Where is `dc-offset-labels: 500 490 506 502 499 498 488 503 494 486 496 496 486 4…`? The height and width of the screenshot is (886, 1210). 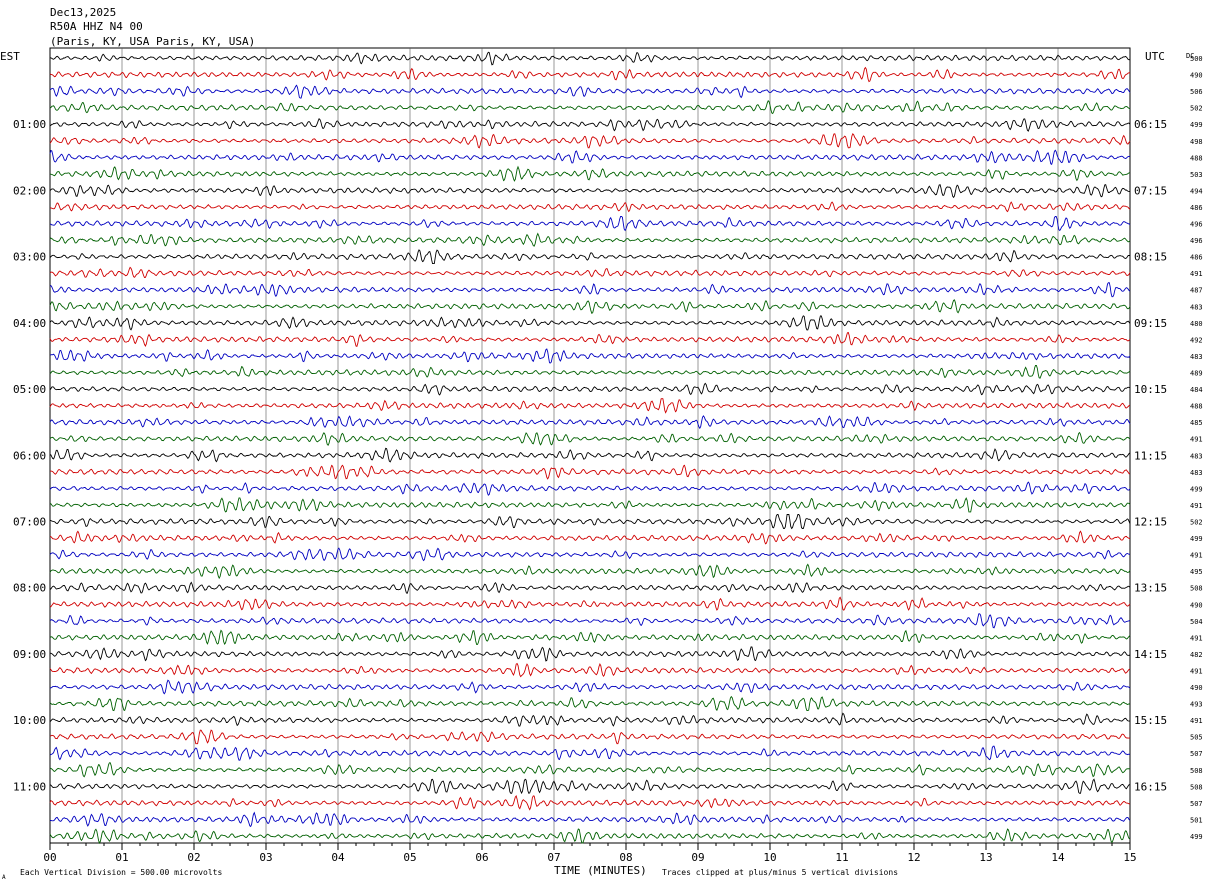
dc-offset-labels: 500 490 506 502 499 498 488 503 494 486 496 496 486 4… is located at coordinates (1196, 448).